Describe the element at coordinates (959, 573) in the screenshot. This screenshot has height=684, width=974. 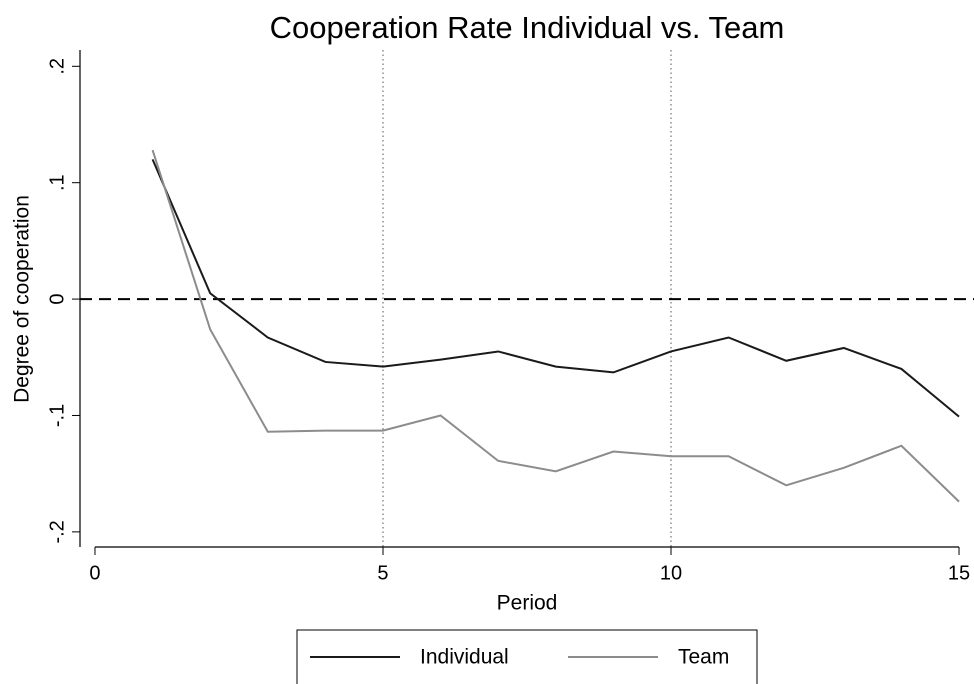
I see `x-tick-label: 15` at that location.